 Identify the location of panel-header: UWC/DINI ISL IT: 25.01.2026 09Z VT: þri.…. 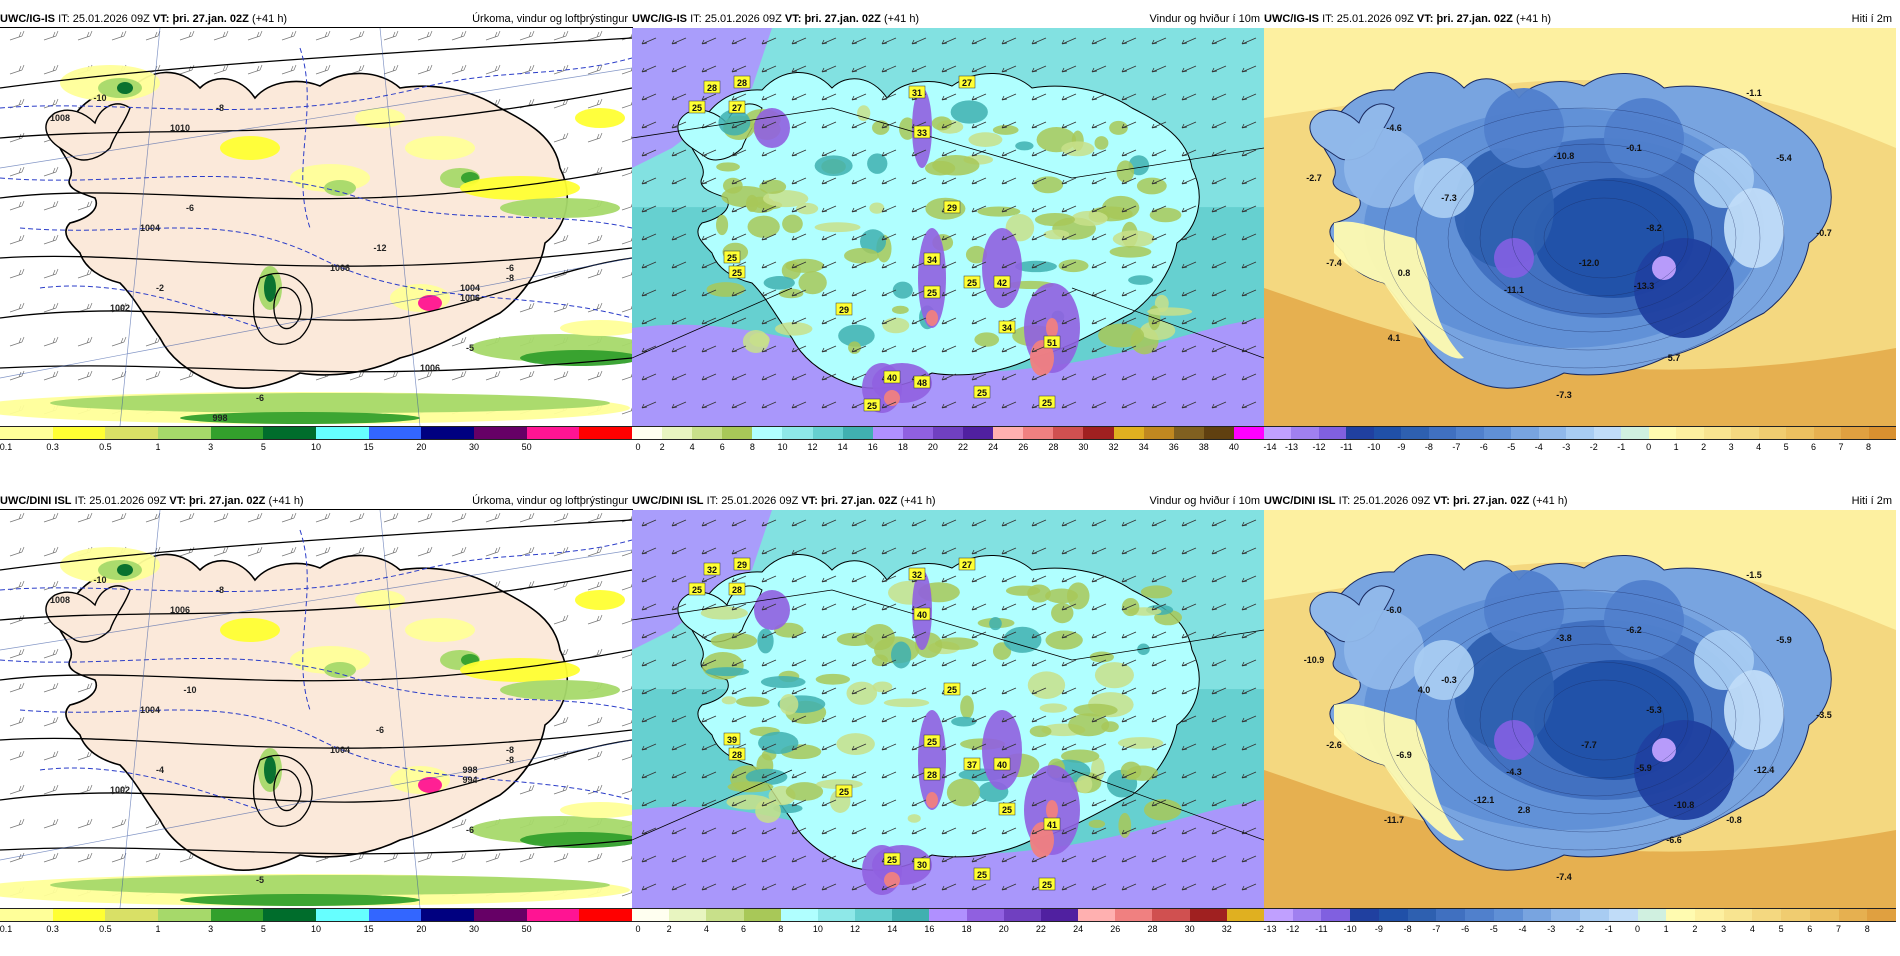
(948, 501).